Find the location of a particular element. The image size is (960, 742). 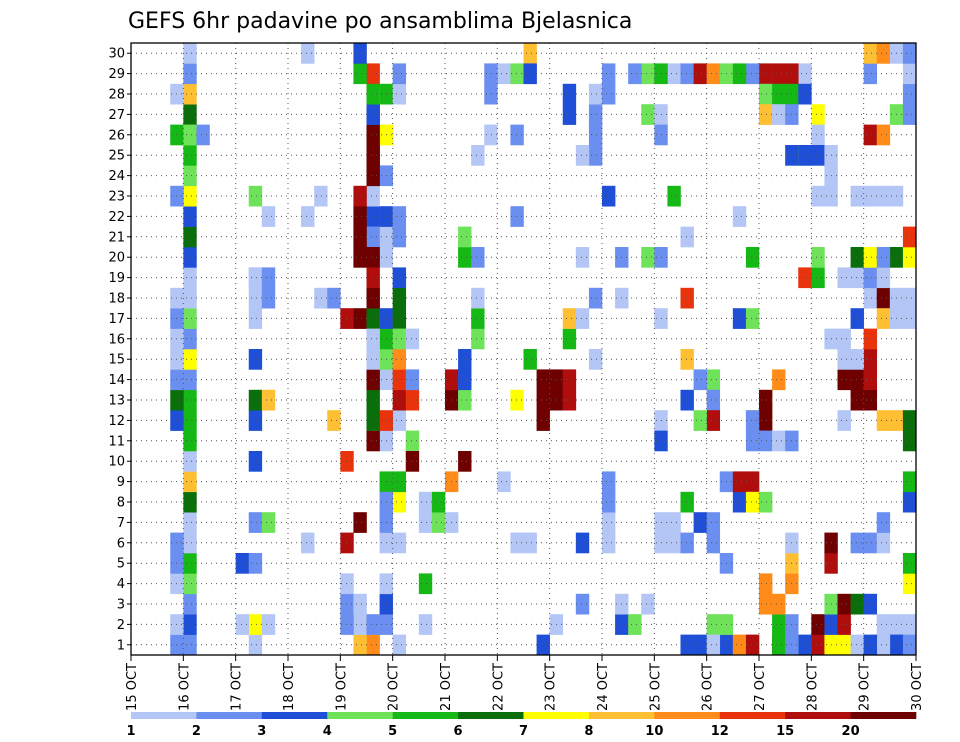

y-tick-label: 11 is located at coordinates (116, 441).